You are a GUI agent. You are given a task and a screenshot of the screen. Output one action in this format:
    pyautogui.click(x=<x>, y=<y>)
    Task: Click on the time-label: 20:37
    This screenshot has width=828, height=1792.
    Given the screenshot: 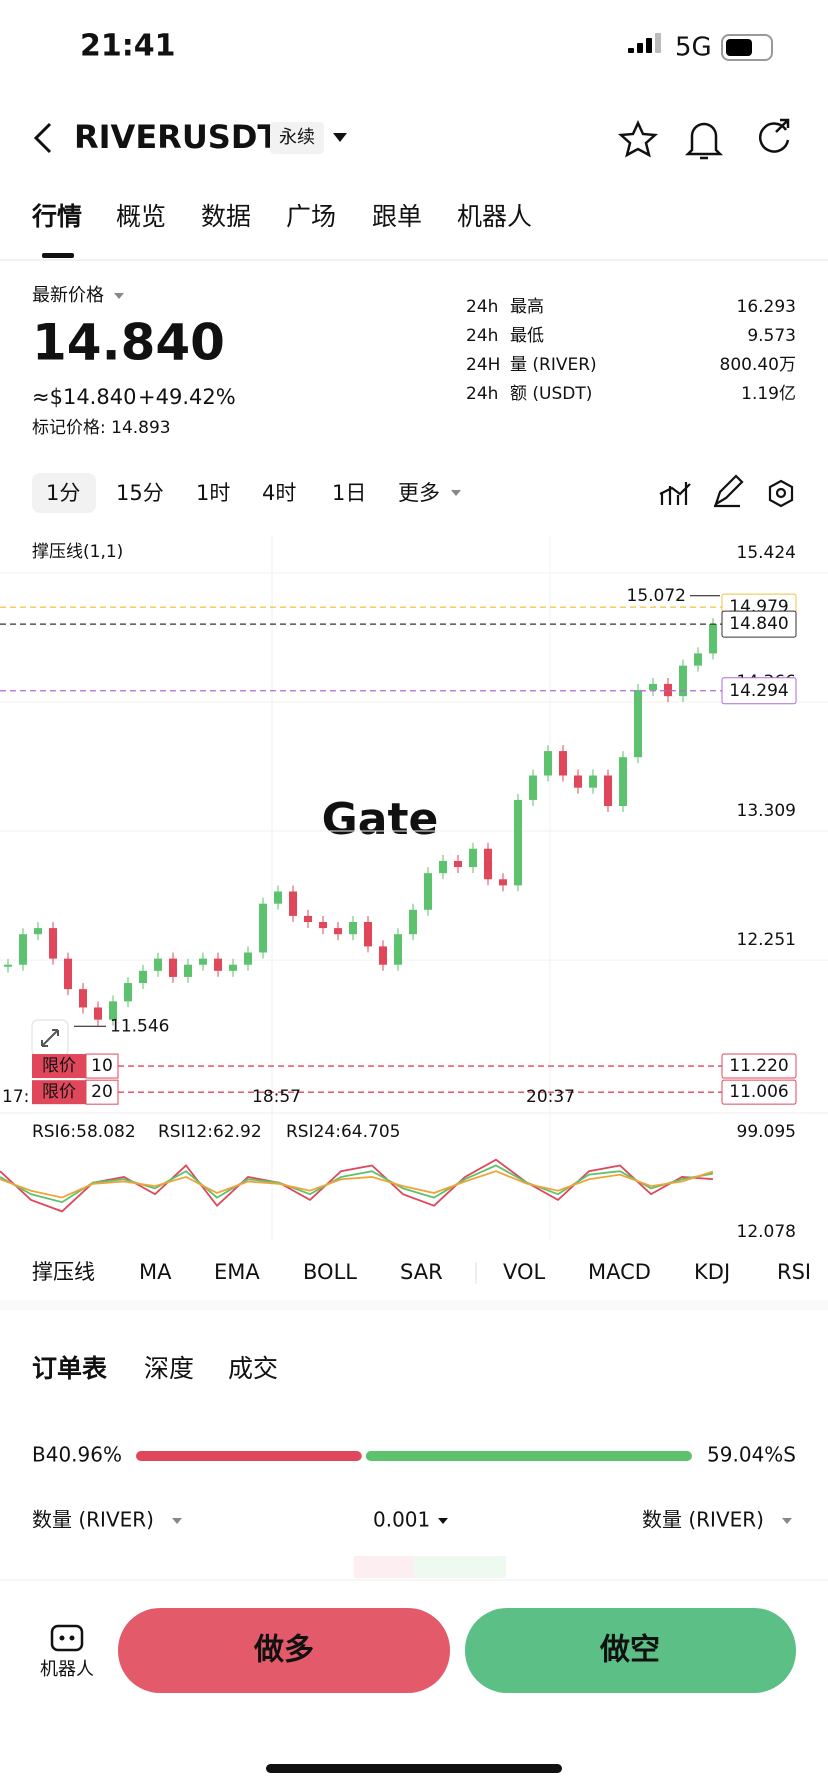 What is the action you would take?
    pyautogui.click(x=550, y=1097)
    